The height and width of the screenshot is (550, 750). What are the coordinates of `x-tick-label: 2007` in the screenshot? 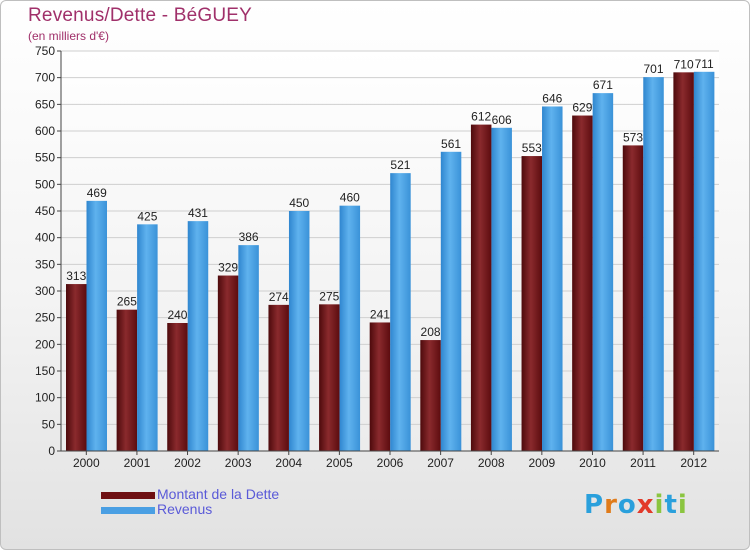 It's located at (440, 463).